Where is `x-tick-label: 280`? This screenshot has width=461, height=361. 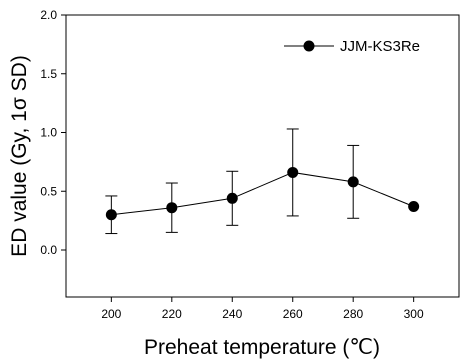
x-tick-label: 280 is located at coordinates (353, 314).